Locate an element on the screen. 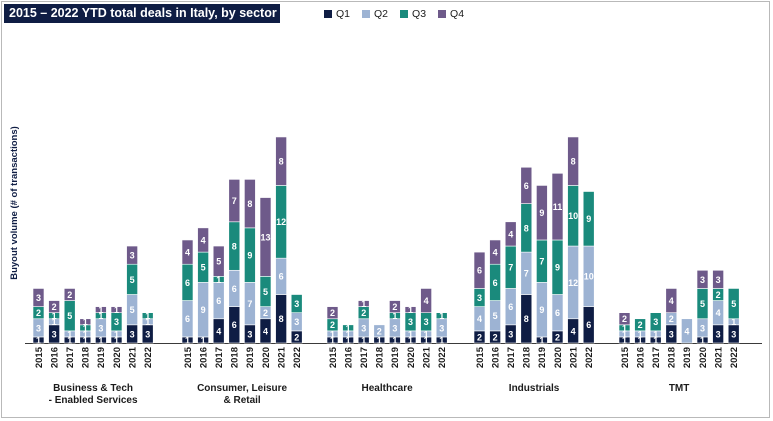  y-axis-label: Buyout volume (# of transactions) is located at coordinates (14, 203).